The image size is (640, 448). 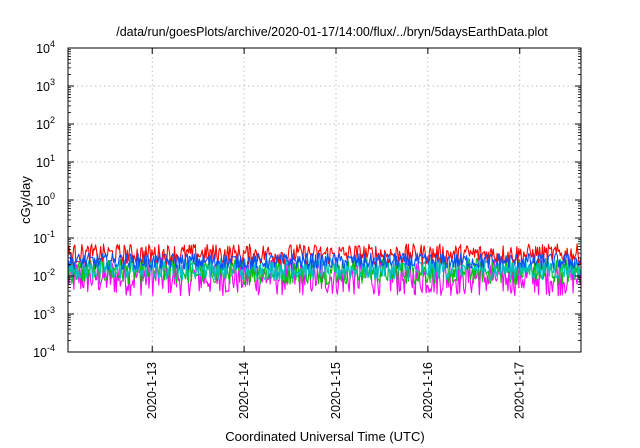 What do you see at coordinates (25, 200) in the screenshot?
I see `y-axis-label: cGy/day` at bounding box center [25, 200].